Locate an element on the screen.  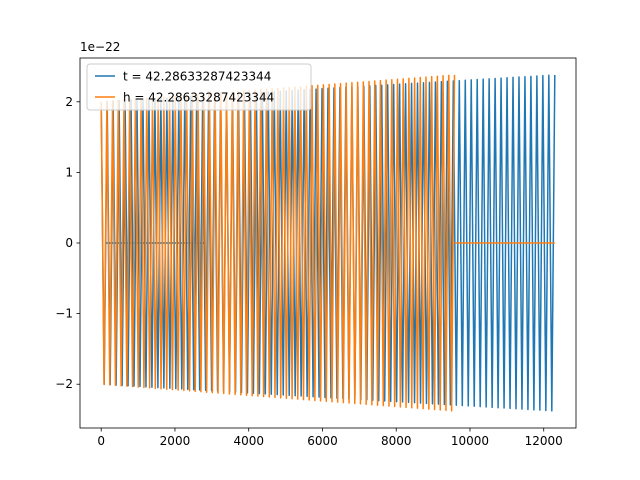
y-axis-ticks: −2 −1 0 1 2 is located at coordinates (67, 243).